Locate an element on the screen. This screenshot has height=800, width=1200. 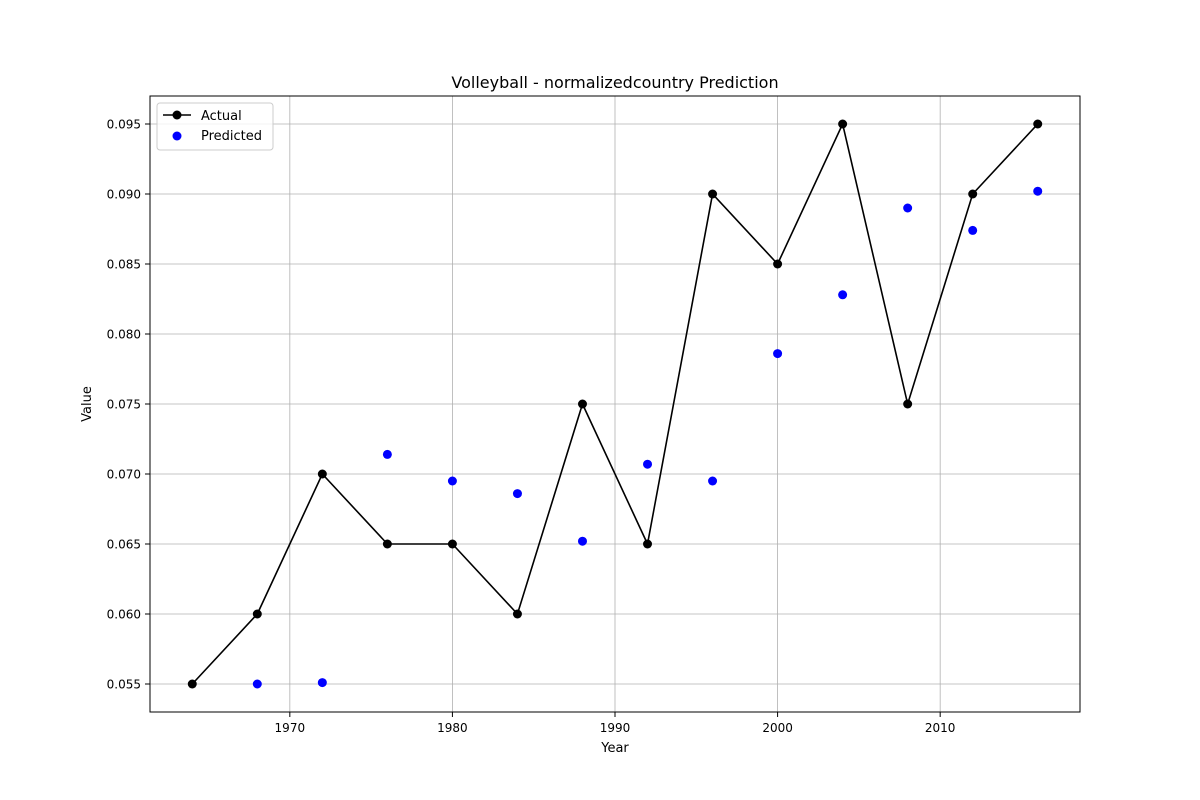
x-tick-label: 1990 is located at coordinates (615, 728).